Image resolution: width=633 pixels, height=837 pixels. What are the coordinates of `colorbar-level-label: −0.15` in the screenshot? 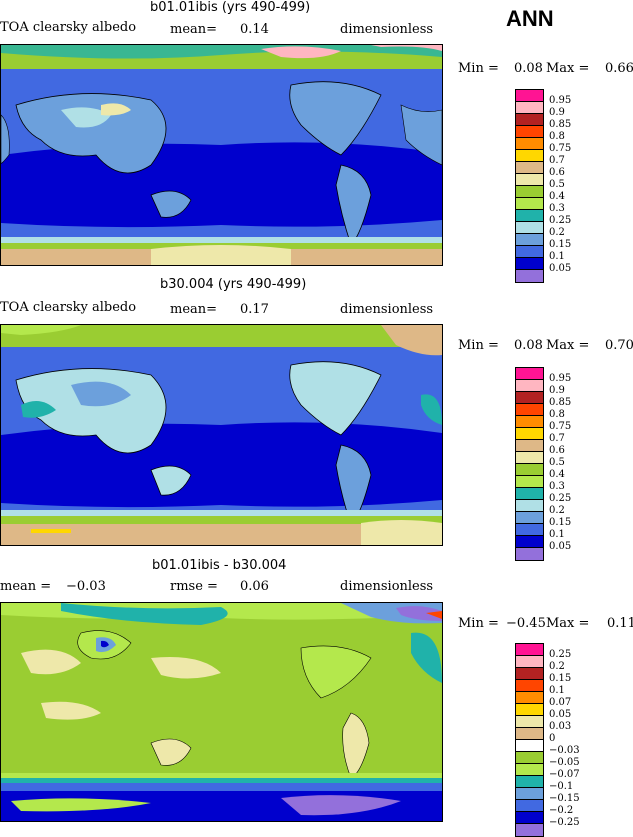 It's located at (564, 798).